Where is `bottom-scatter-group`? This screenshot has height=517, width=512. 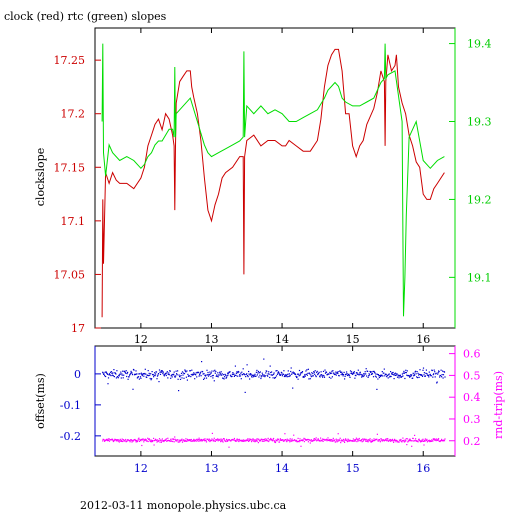 bottom-scatter-group is located at coordinates (274, 403).